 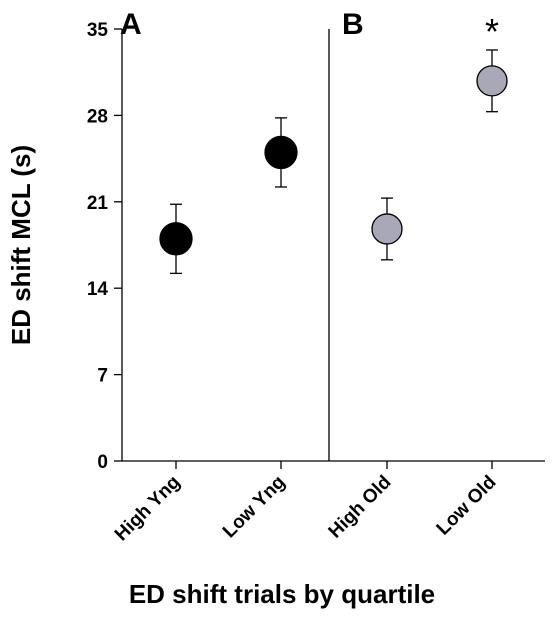 What do you see at coordinates (98, 30) in the screenshot?
I see `y-tick-label: 35` at bounding box center [98, 30].